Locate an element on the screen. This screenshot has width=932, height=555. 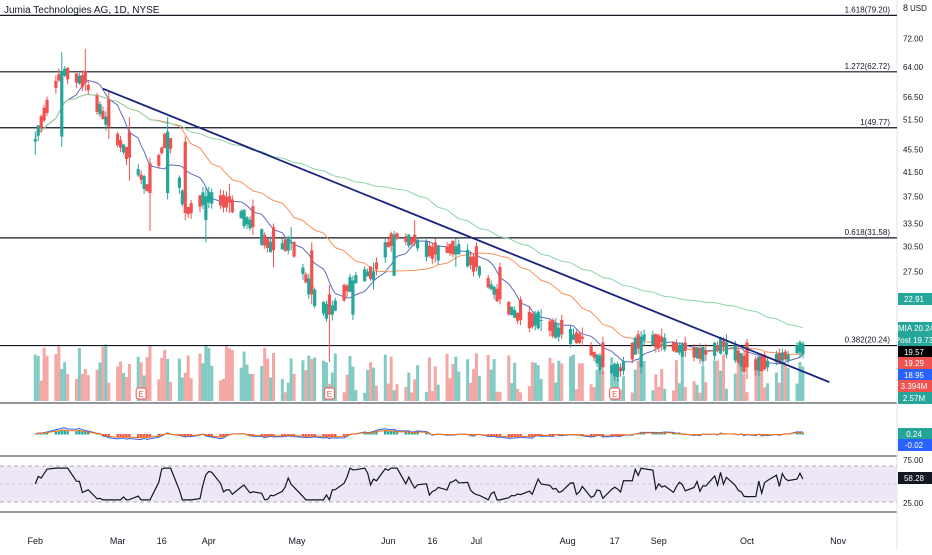
fib-level-label: 0.382(20.24) is located at coordinates (868, 340).